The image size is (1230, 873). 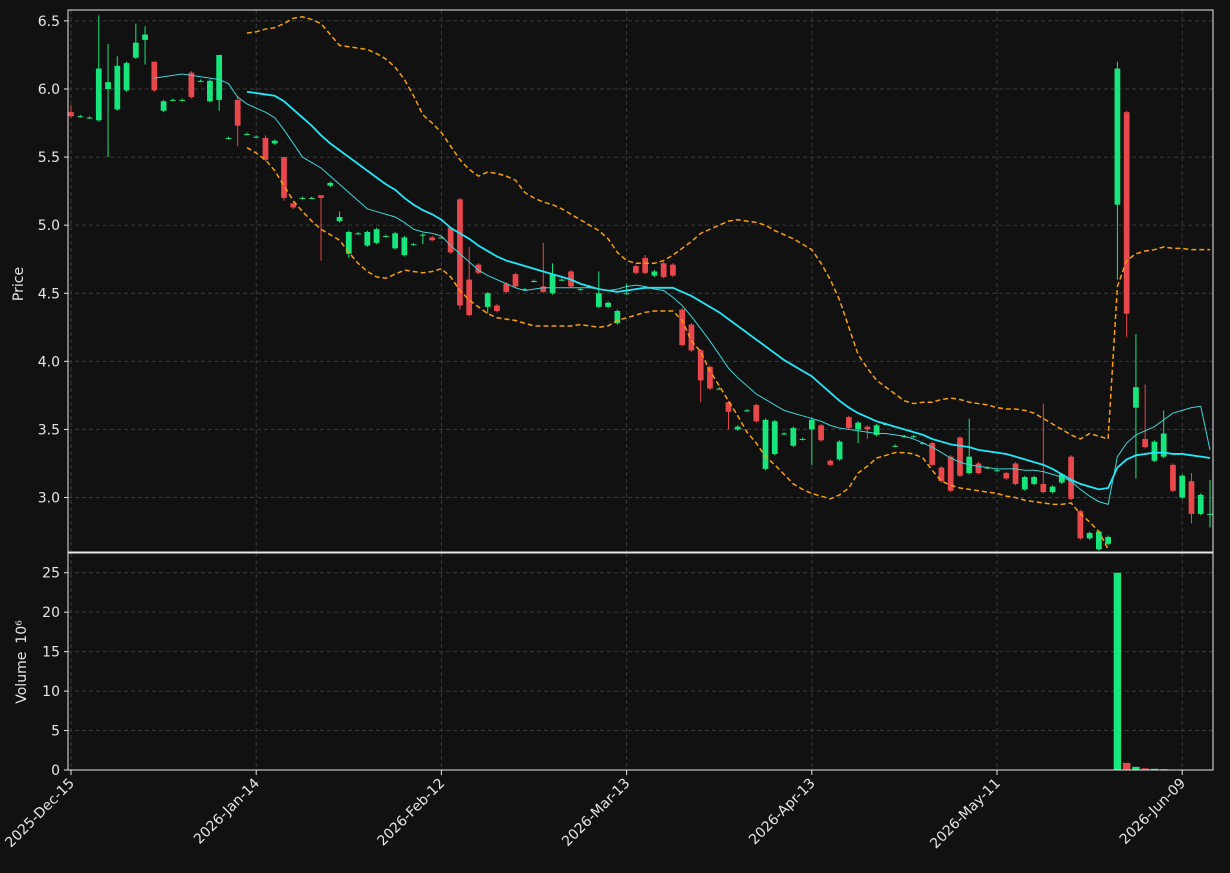 What do you see at coordinates (49, 158) in the screenshot?
I see `y-tick-label: 5.5` at bounding box center [49, 158].